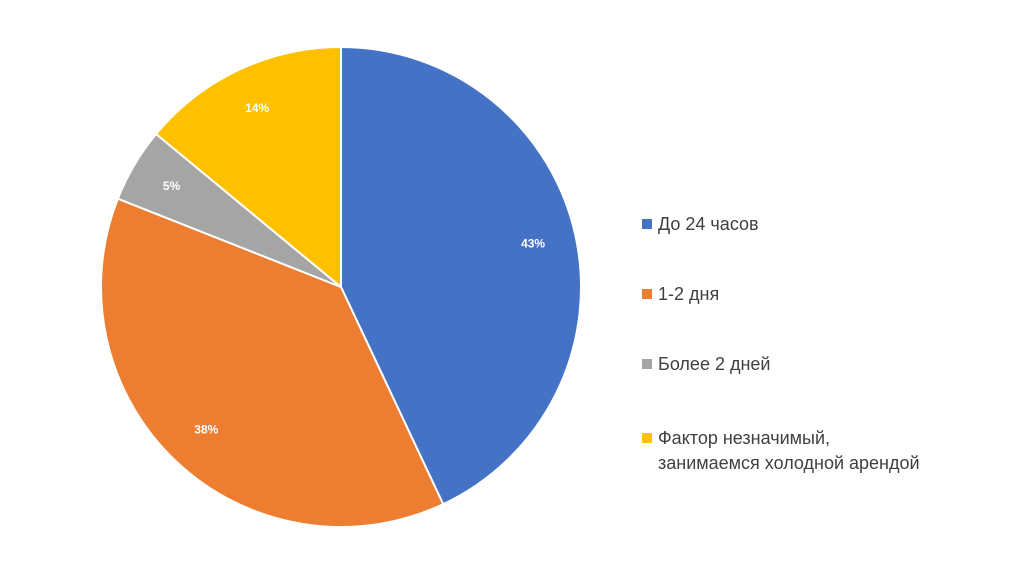 The width and height of the screenshot is (1024, 576). Describe the element at coordinates (689, 294) in the screenshot. I see `legend-label-1: 1-2 дня` at that location.